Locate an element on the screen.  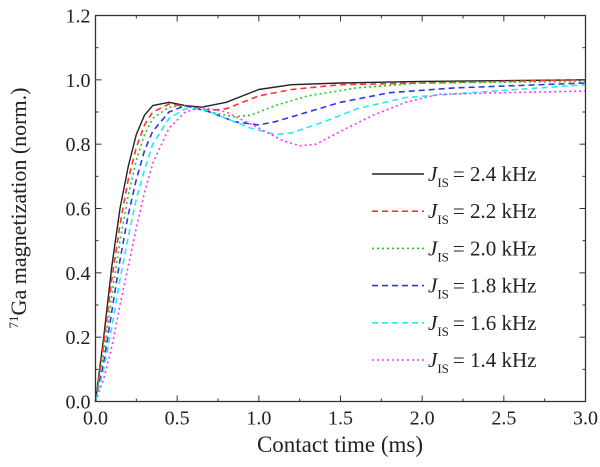
y-axis-label-main: Ga magnetization (norm.) is located at coordinates (18, 202).